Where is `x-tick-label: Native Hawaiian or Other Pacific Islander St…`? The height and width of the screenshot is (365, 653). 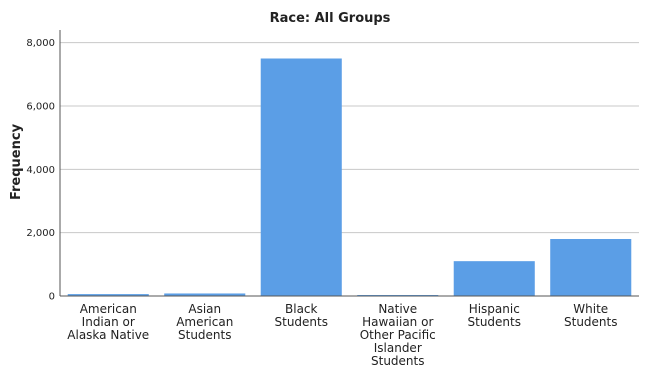
x-tick-label: Native Hawaiian or Other Pacific Islander St… is located at coordinates (398, 333).